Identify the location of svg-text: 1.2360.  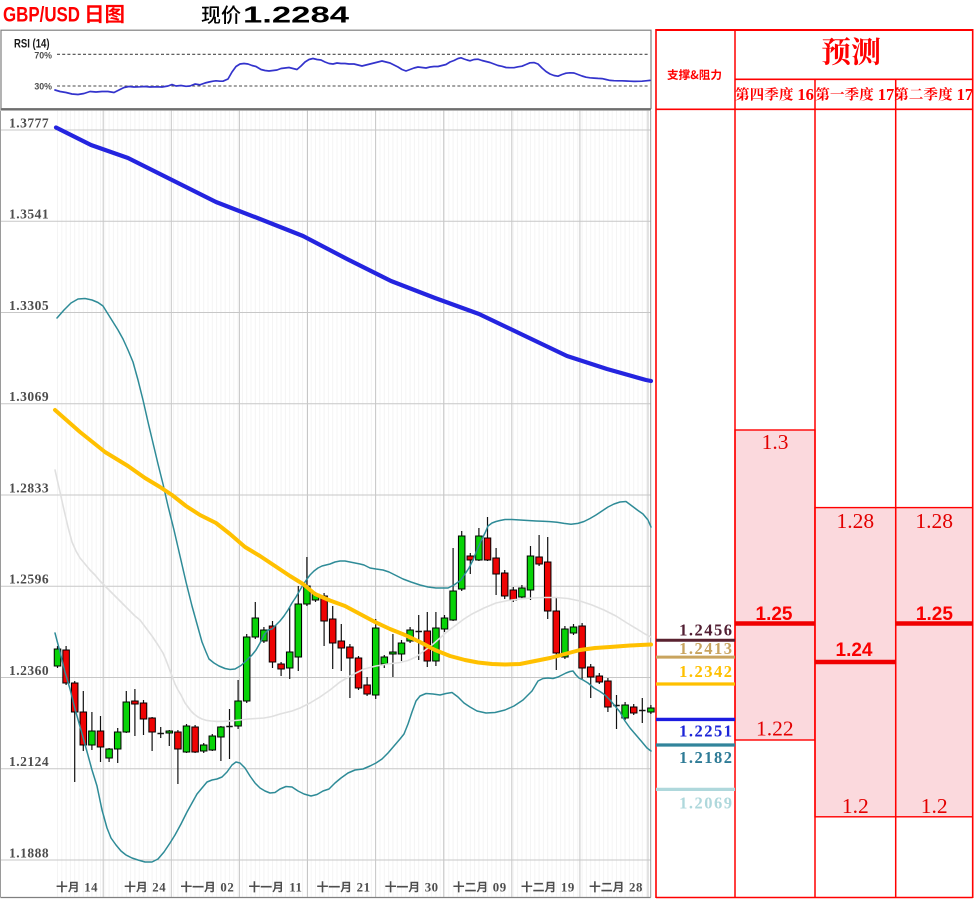
(29, 670).